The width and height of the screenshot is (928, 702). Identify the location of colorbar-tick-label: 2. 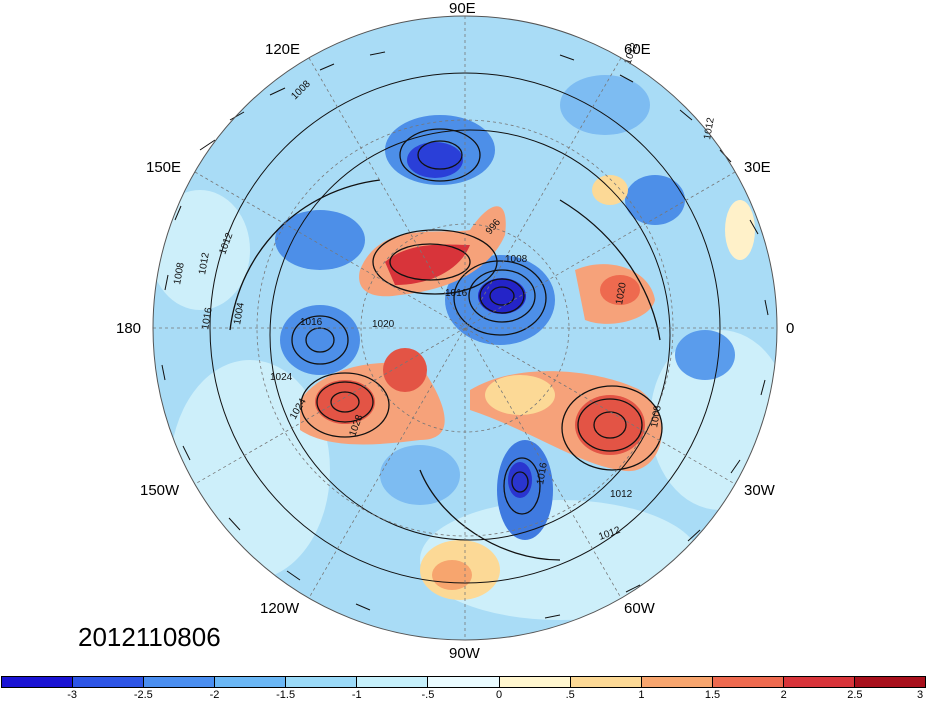
(783, 695).